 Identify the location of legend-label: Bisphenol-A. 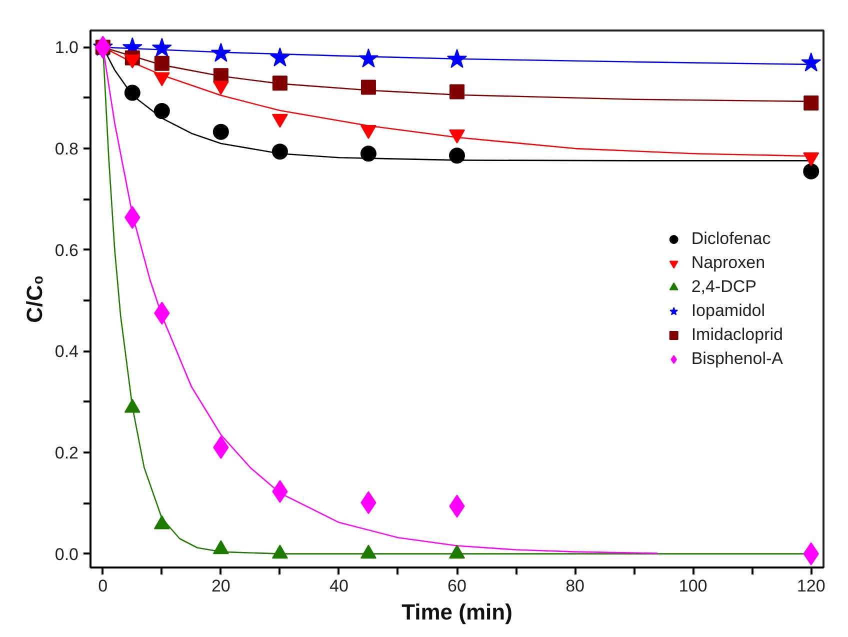
(737, 359).